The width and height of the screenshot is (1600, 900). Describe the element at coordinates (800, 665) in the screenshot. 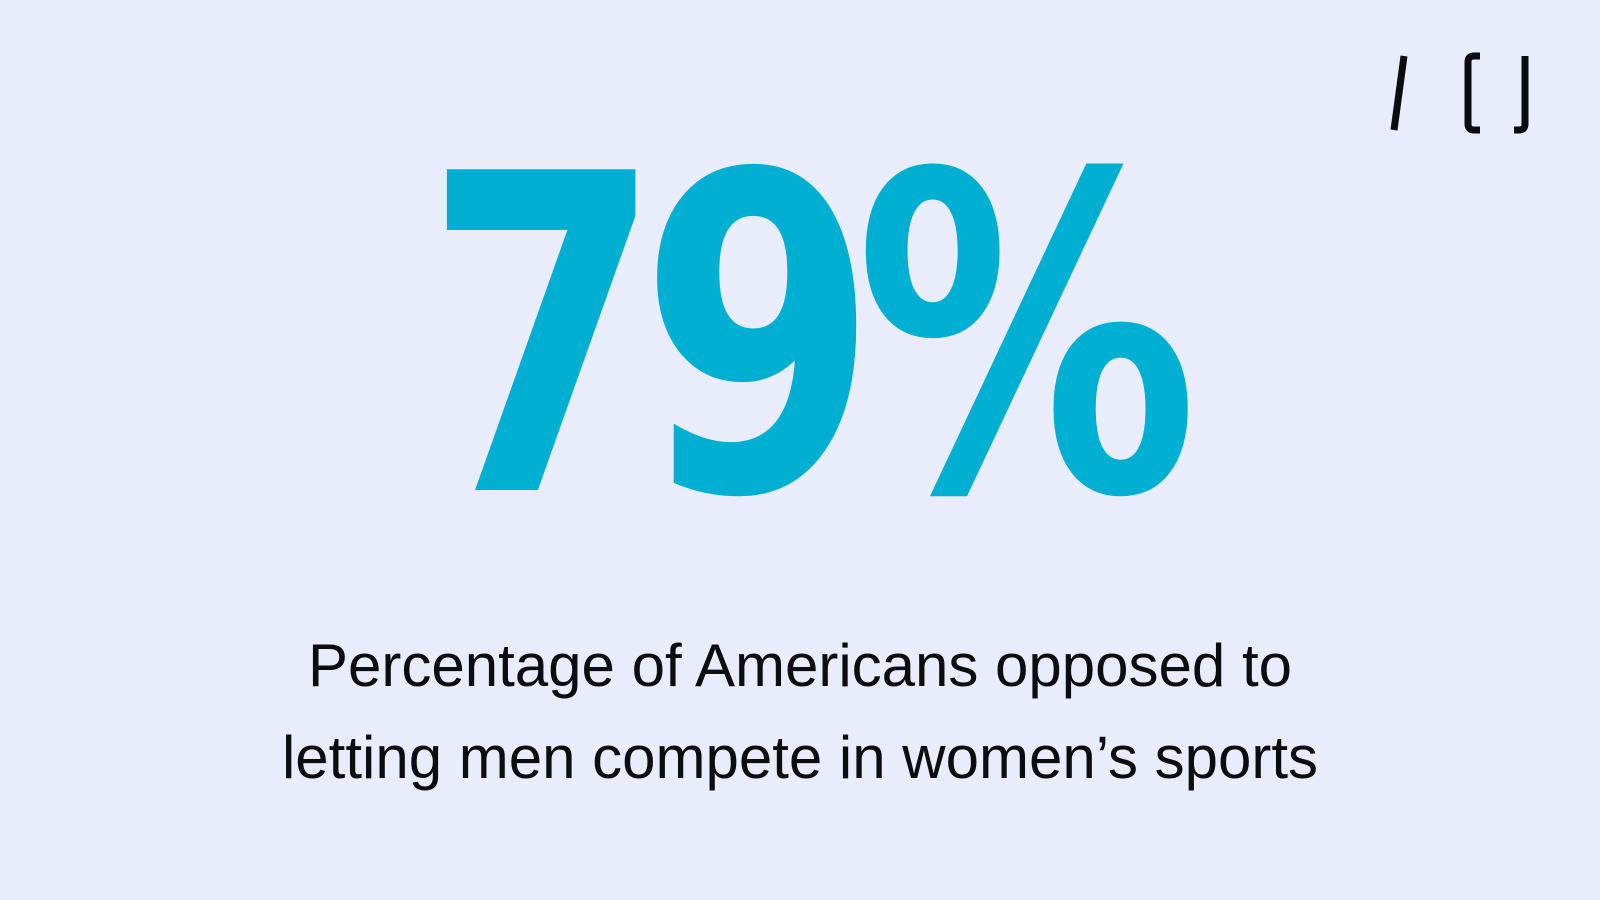

I see `caption-line-1: Percentage of Americans opposed to` at that location.